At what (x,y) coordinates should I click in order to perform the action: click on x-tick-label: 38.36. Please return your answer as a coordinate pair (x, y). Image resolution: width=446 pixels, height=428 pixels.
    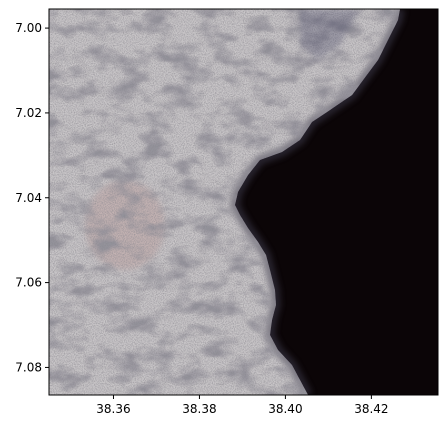
    Looking at the image, I should click on (113, 409).